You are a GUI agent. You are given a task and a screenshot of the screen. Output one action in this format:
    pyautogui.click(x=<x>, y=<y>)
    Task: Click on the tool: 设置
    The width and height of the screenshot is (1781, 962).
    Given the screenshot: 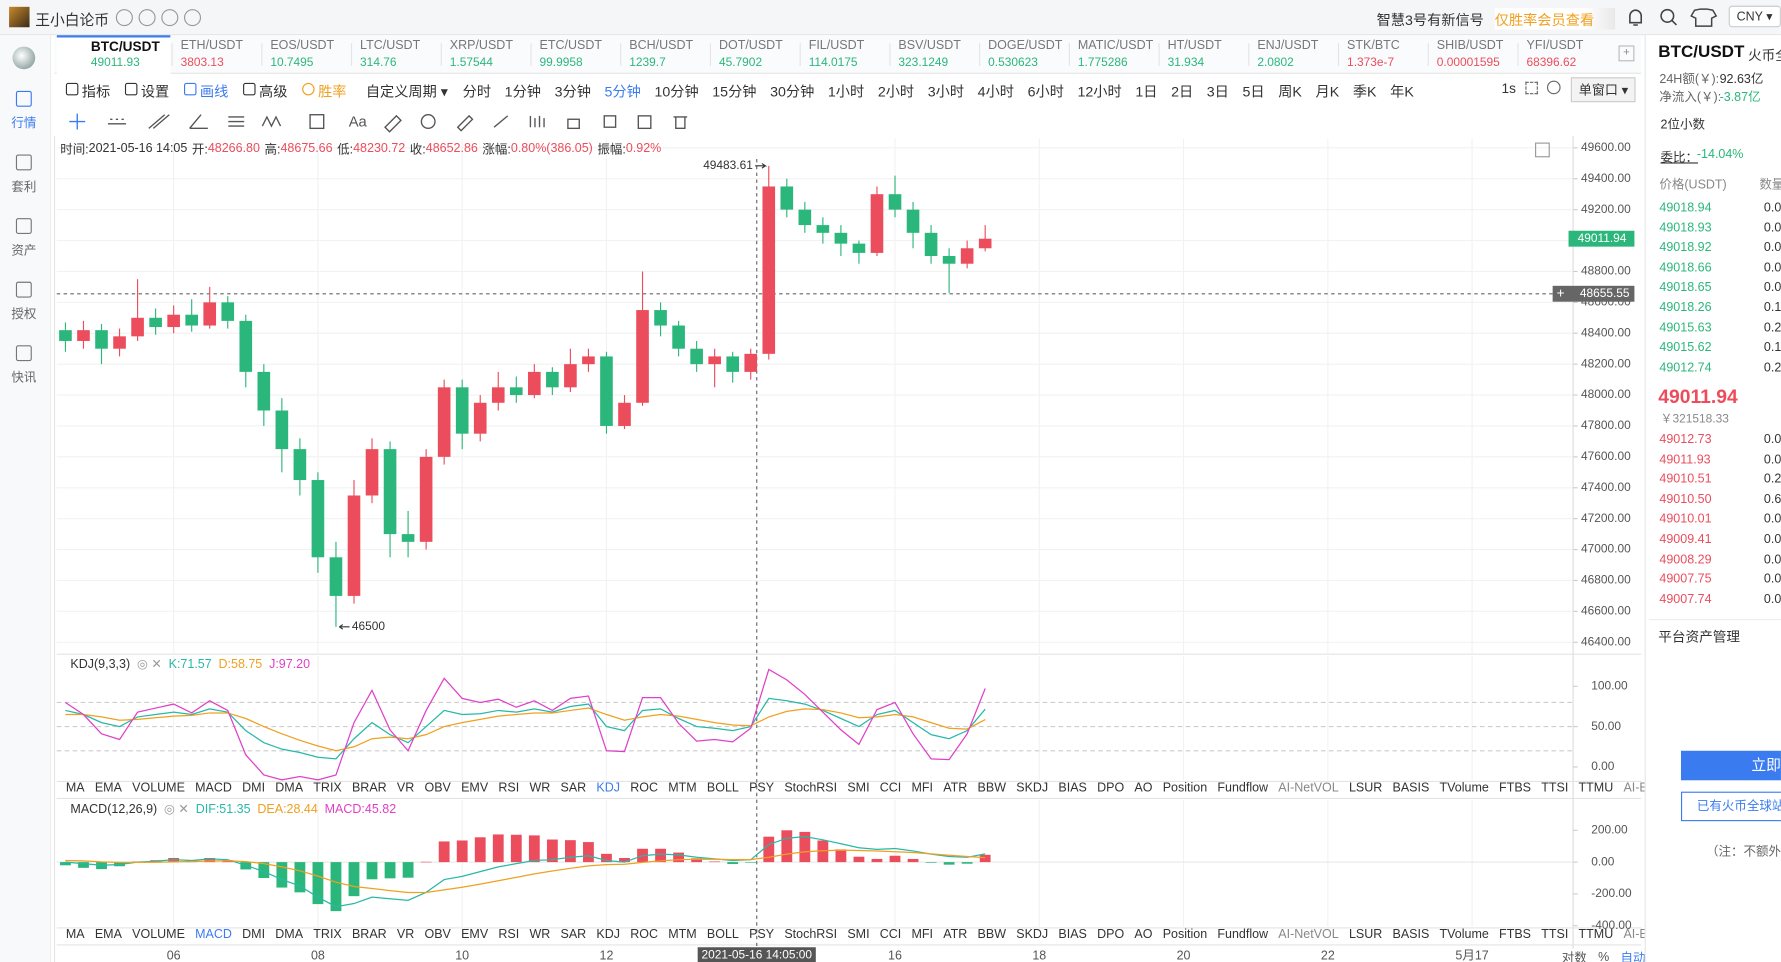 What is the action you would take?
    pyautogui.click(x=146, y=91)
    